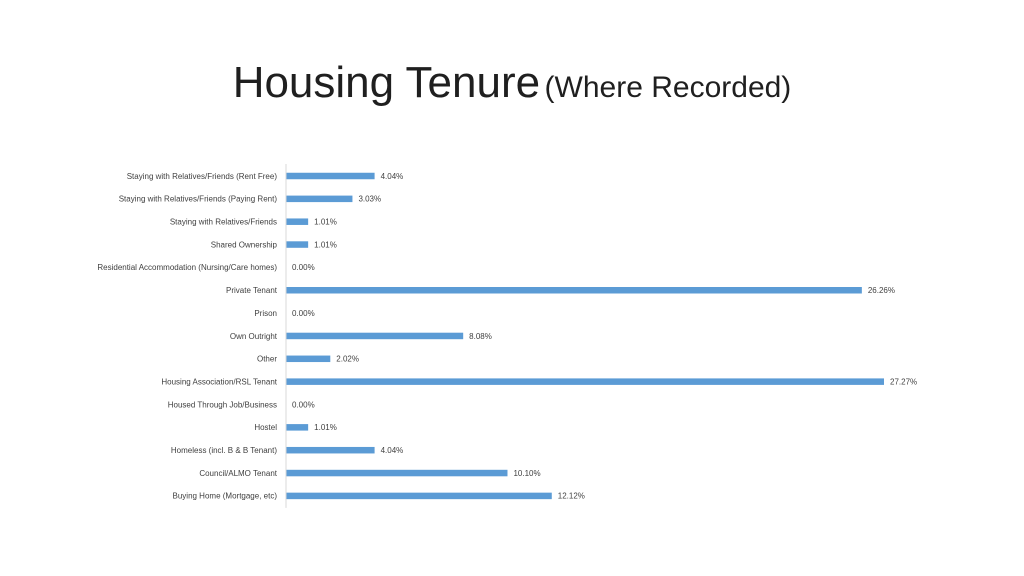  What do you see at coordinates (225, 496) in the screenshot?
I see `category-label: Buying Home (Mortgage, etc)` at bounding box center [225, 496].